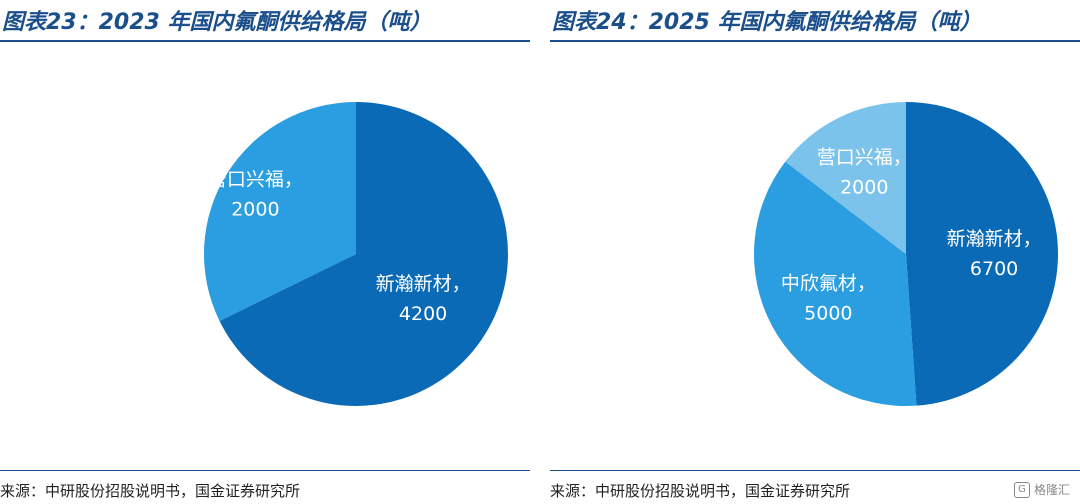  What do you see at coordinates (982, 254) in the screenshot?
I see `pie-slice-新瀚新材` at bounding box center [982, 254].